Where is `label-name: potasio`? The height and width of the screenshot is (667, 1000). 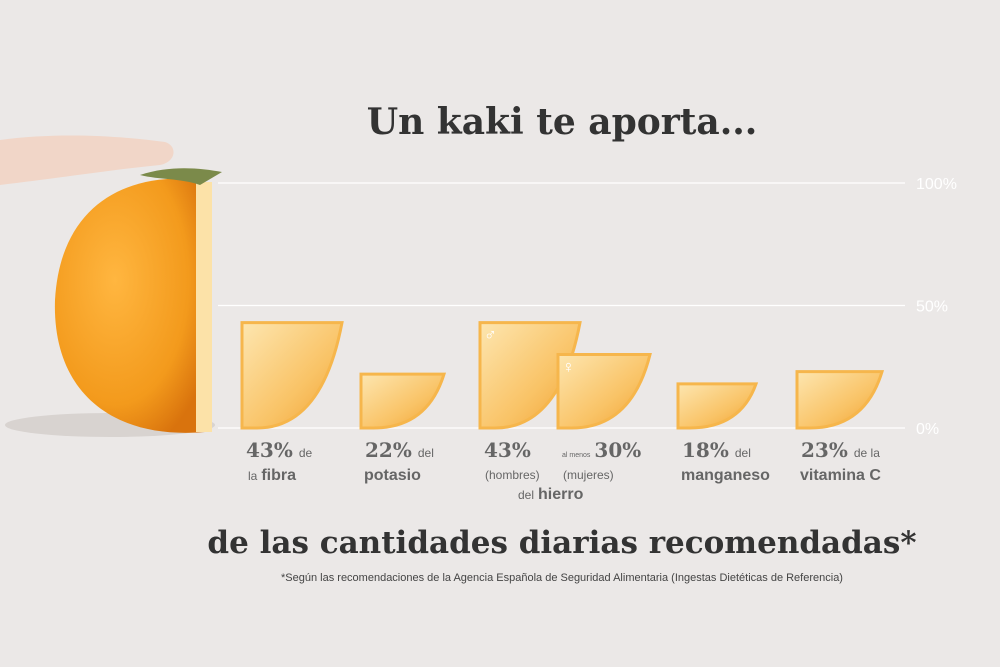
label-name: potasio is located at coordinates (392, 475).